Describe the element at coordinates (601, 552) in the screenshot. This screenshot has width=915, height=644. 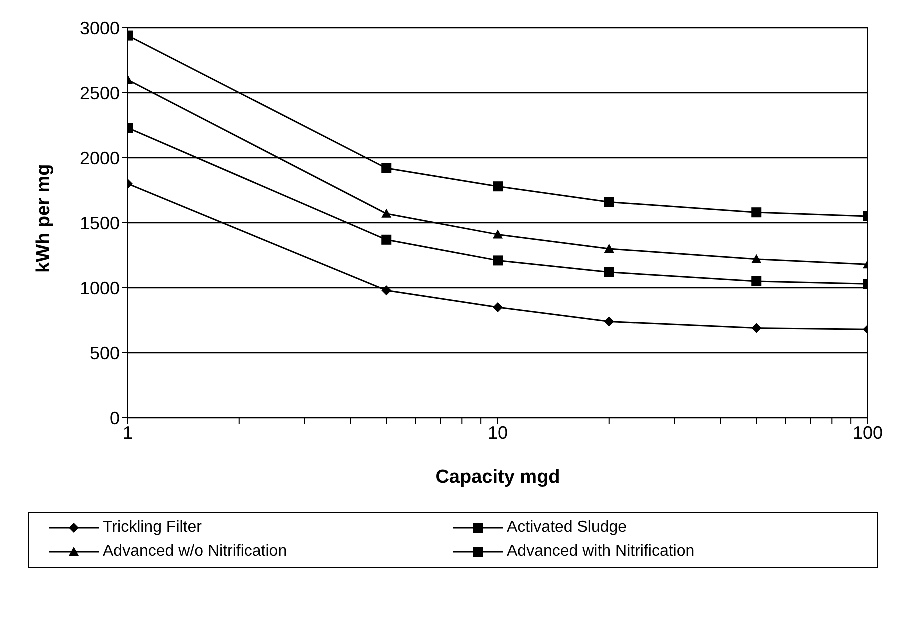
I see `legend-label: Advanced with Nitrification` at that location.